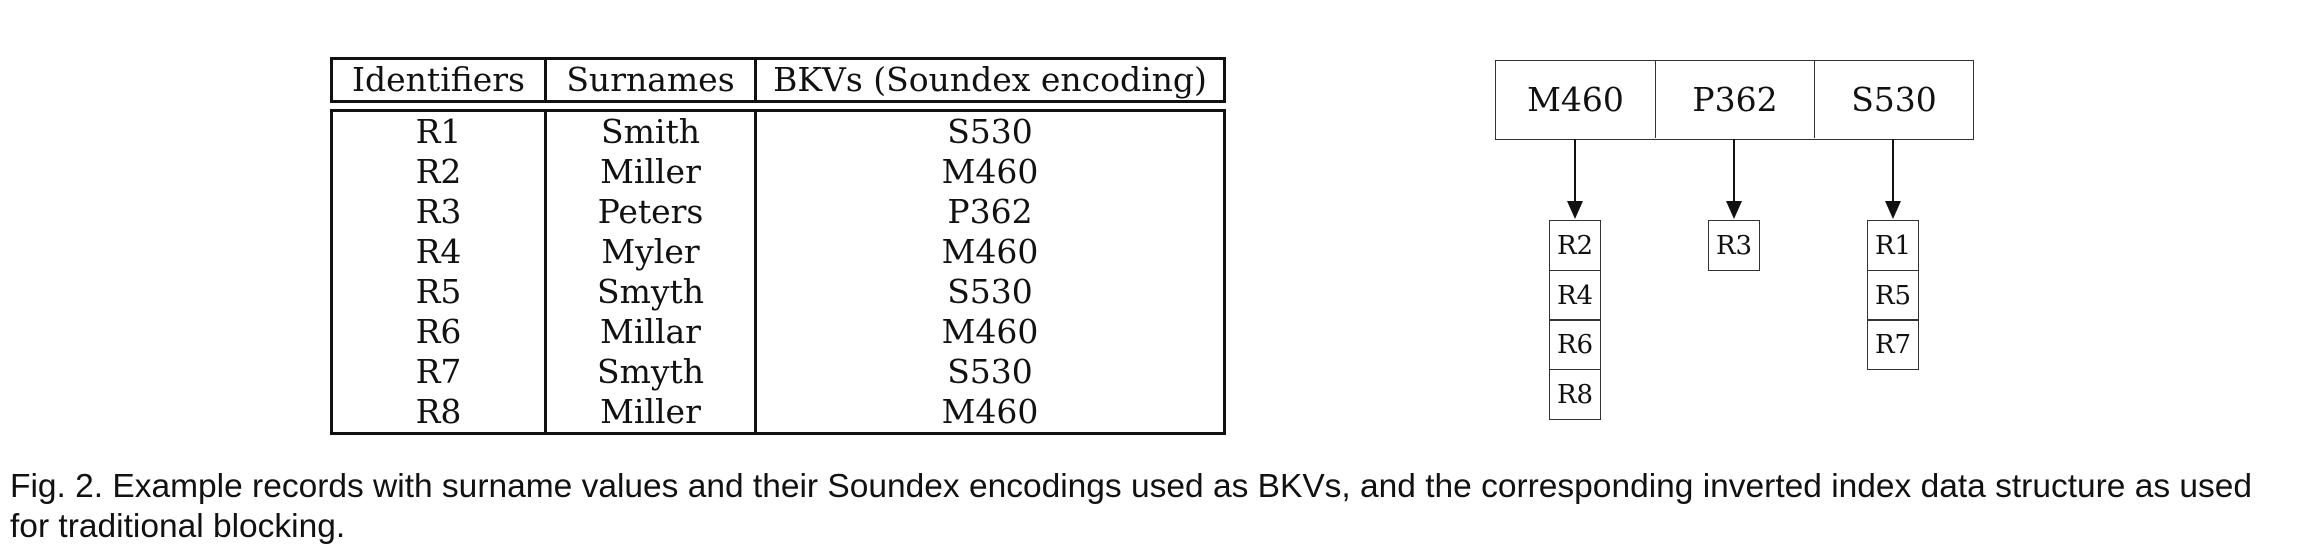  What do you see at coordinates (778, 292) in the screenshot?
I see `table-row: R5 Smyth S530` at bounding box center [778, 292].